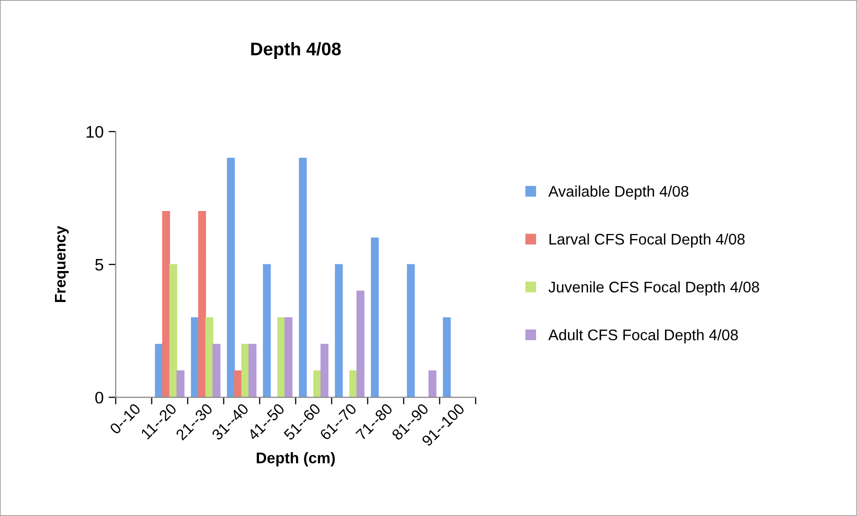 This screenshot has width=857, height=516. I want to click on y-tick-label: 5, so click(99, 265).